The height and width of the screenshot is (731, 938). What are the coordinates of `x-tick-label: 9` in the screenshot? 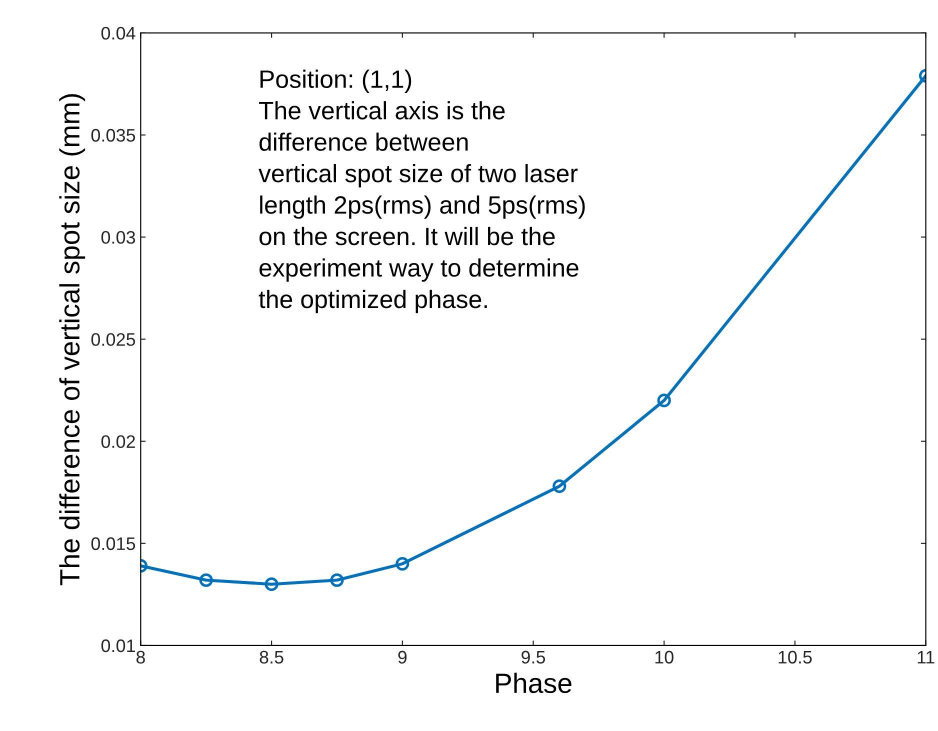 It's located at (402, 657).